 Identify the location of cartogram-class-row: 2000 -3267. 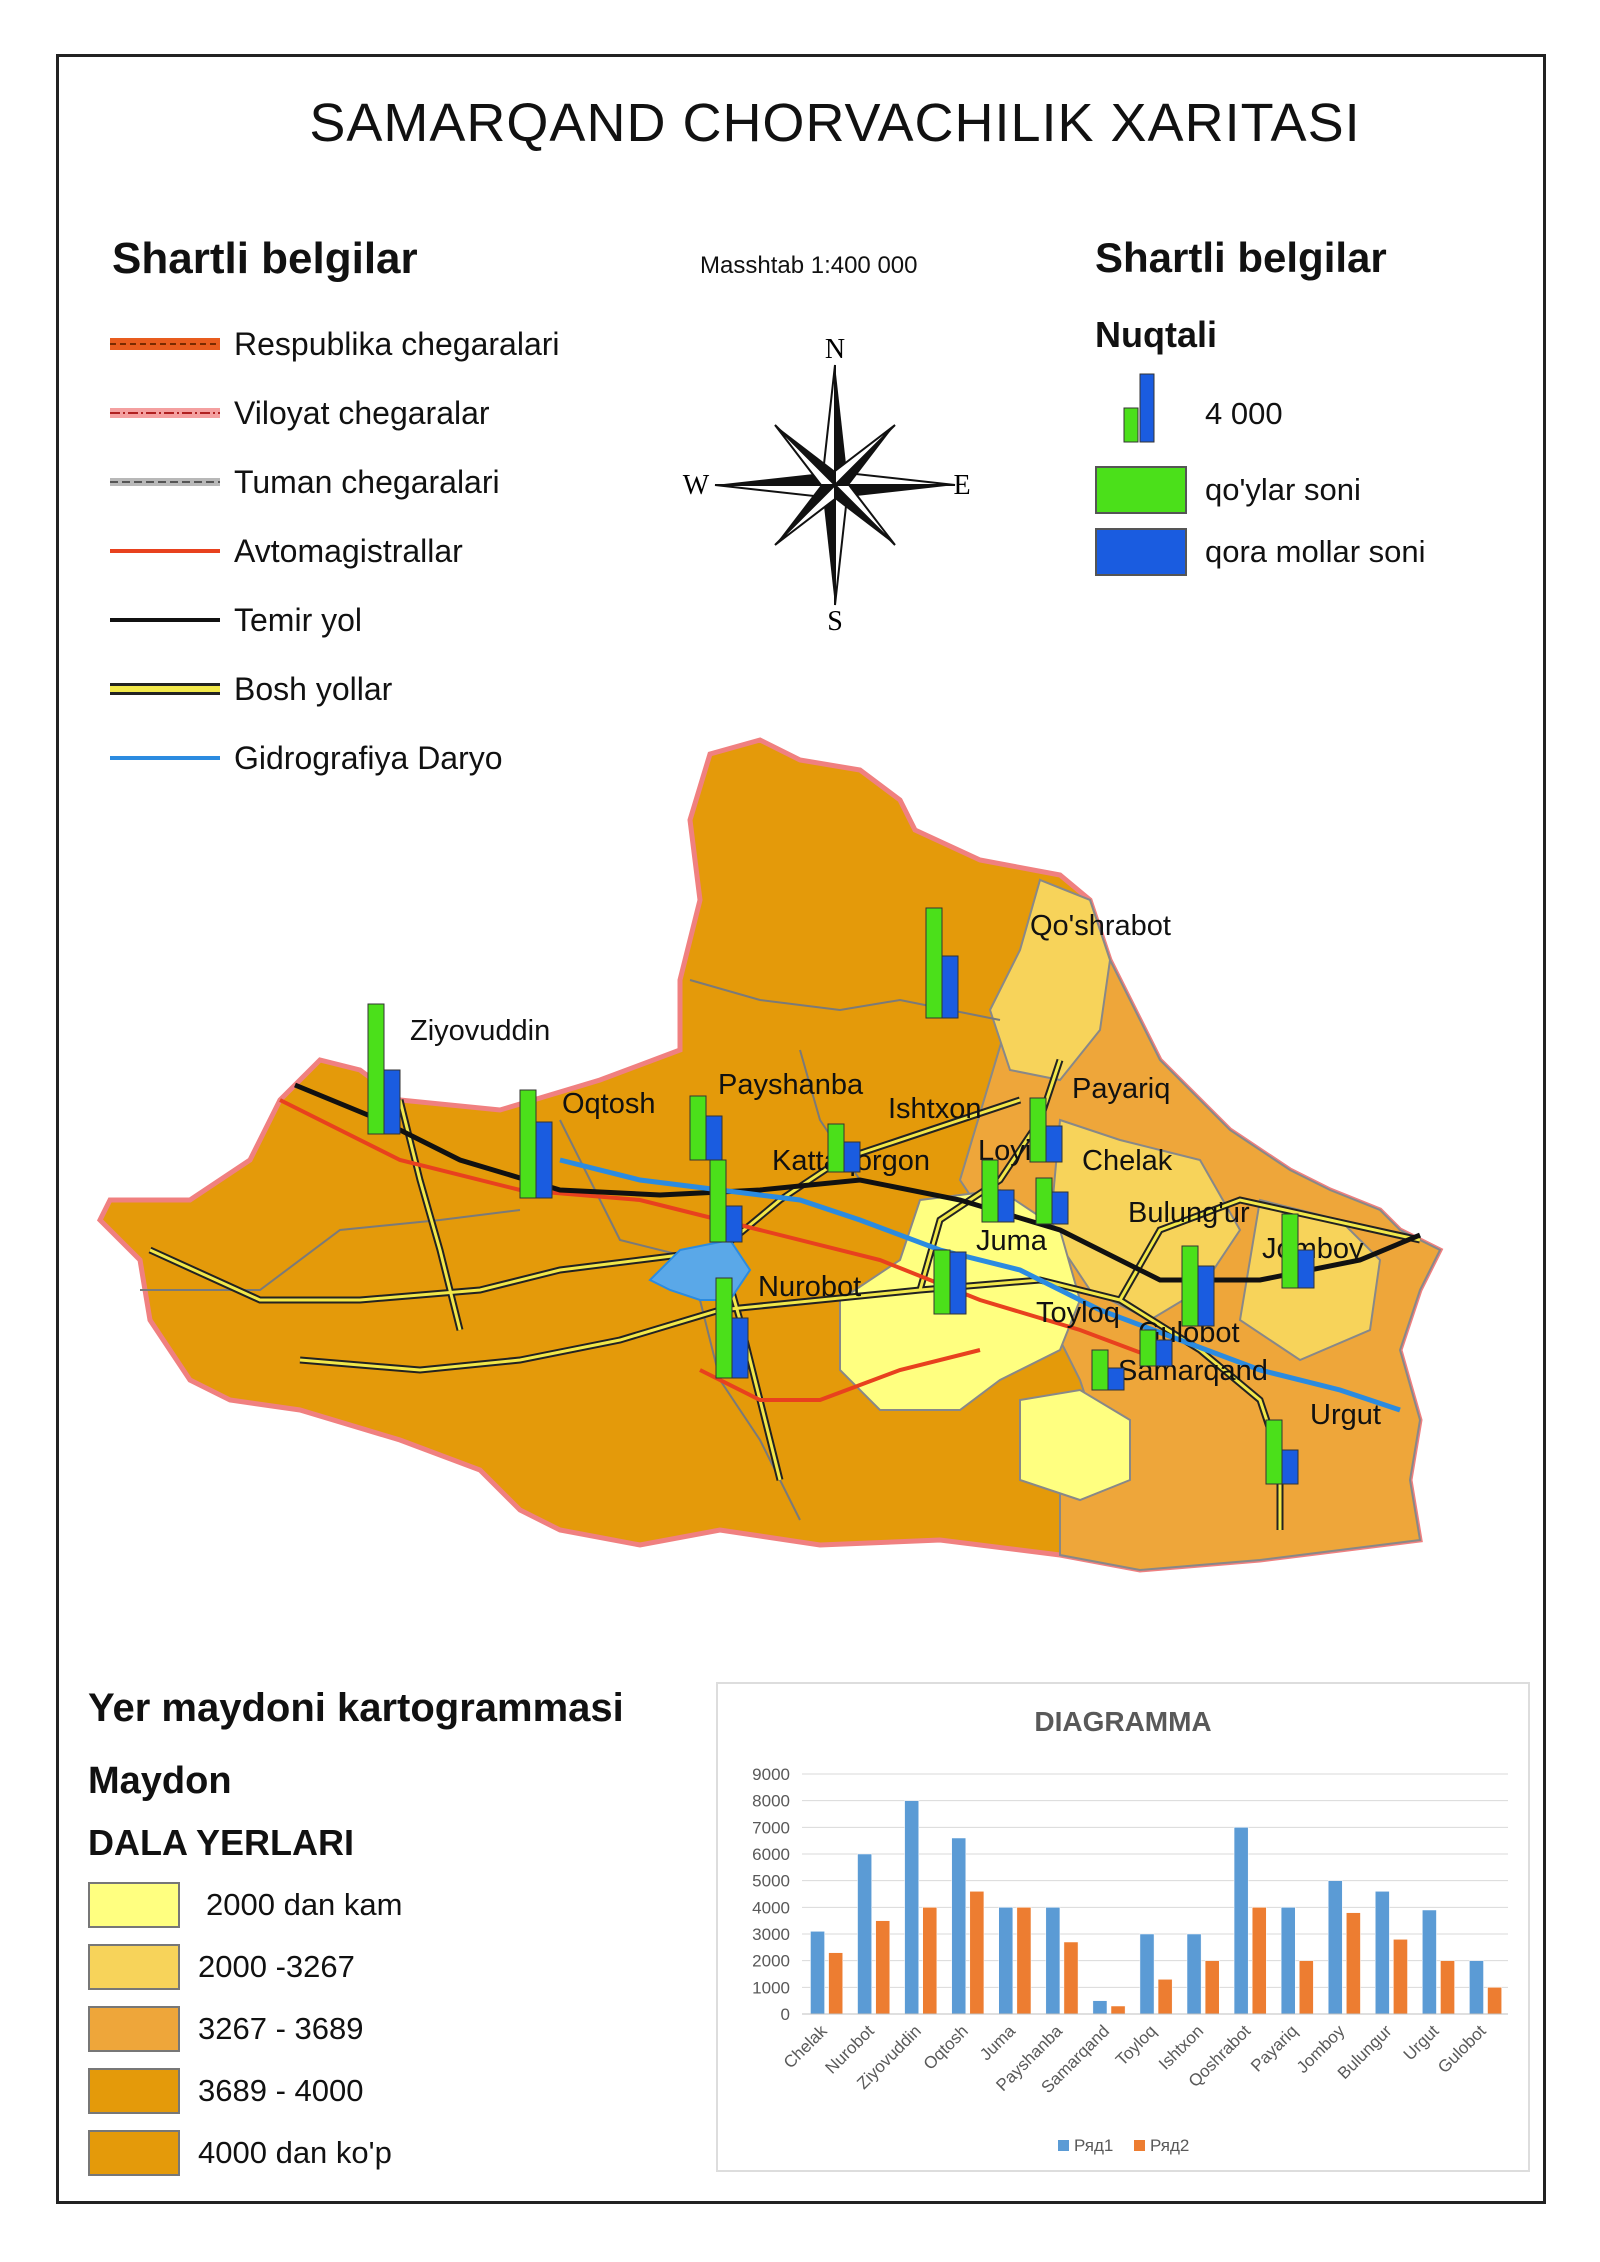
(221, 1967).